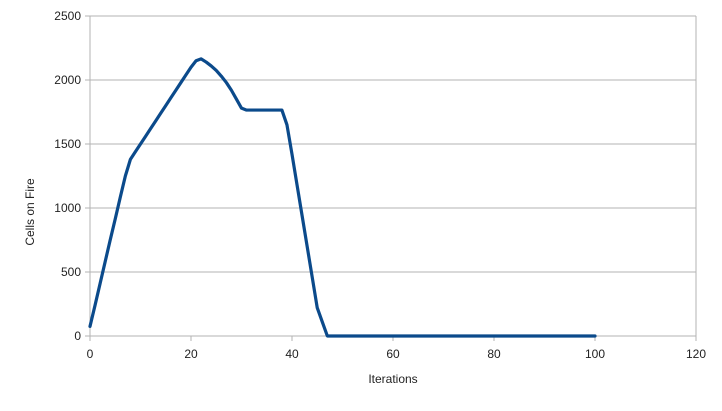 This screenshot has width=722, height=411. Describe the element at coordinates (595, 354) in the screenshot. I see `x-tick-label: 100` at that location.